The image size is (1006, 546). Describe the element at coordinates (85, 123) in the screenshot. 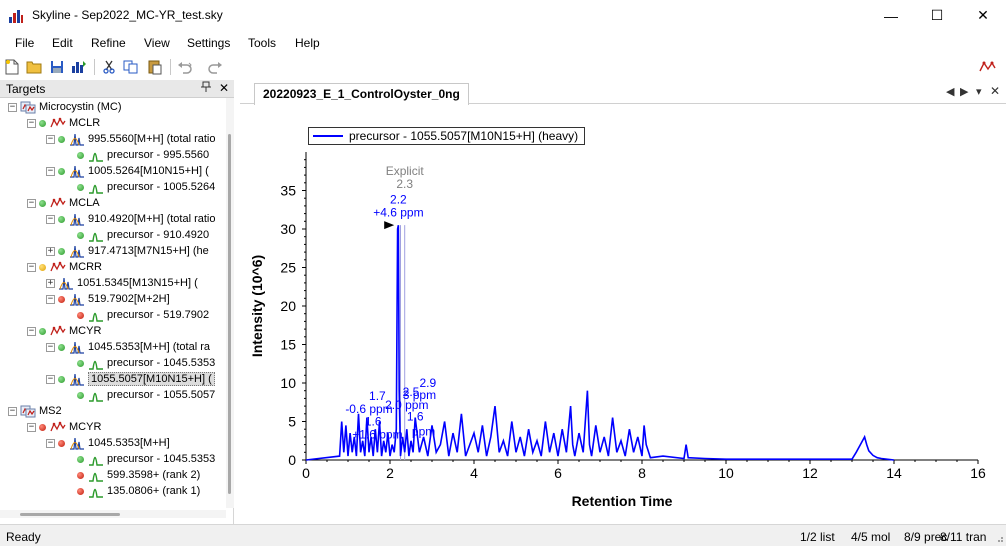

I see `tree-node-label: MCLR` at that location.